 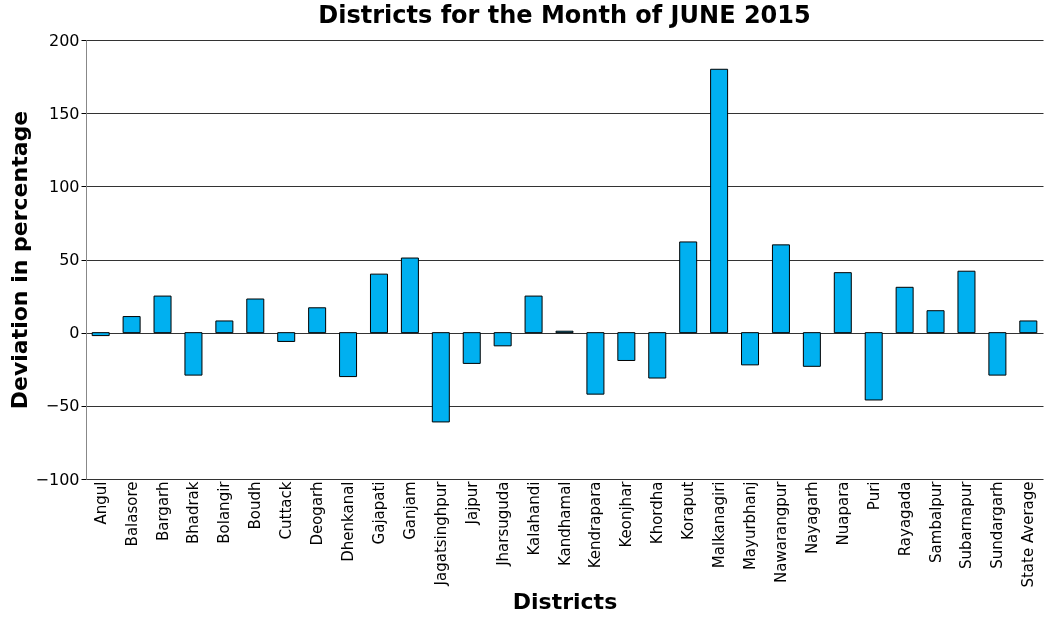 I want to click on x-tick-label: Jharsuguda, so click(x=502, y=524).